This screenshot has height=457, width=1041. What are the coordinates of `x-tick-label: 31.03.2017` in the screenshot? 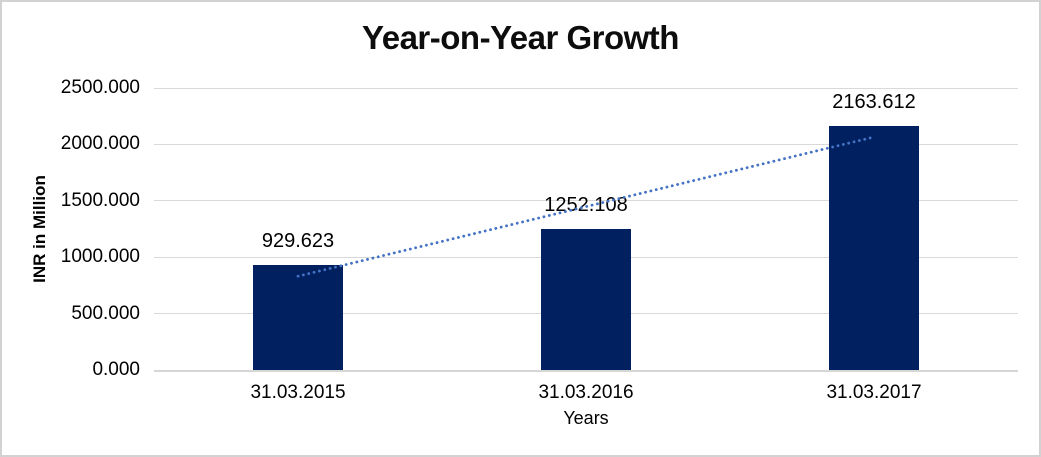 It's located at (874, 392).